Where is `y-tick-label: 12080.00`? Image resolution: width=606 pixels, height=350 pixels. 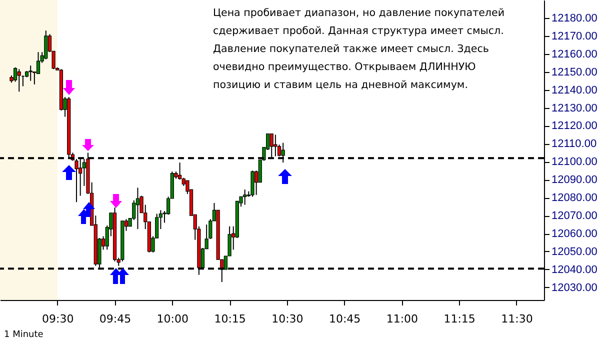
y-tick-label: 12080.00 is located at coordinates (575, 198).